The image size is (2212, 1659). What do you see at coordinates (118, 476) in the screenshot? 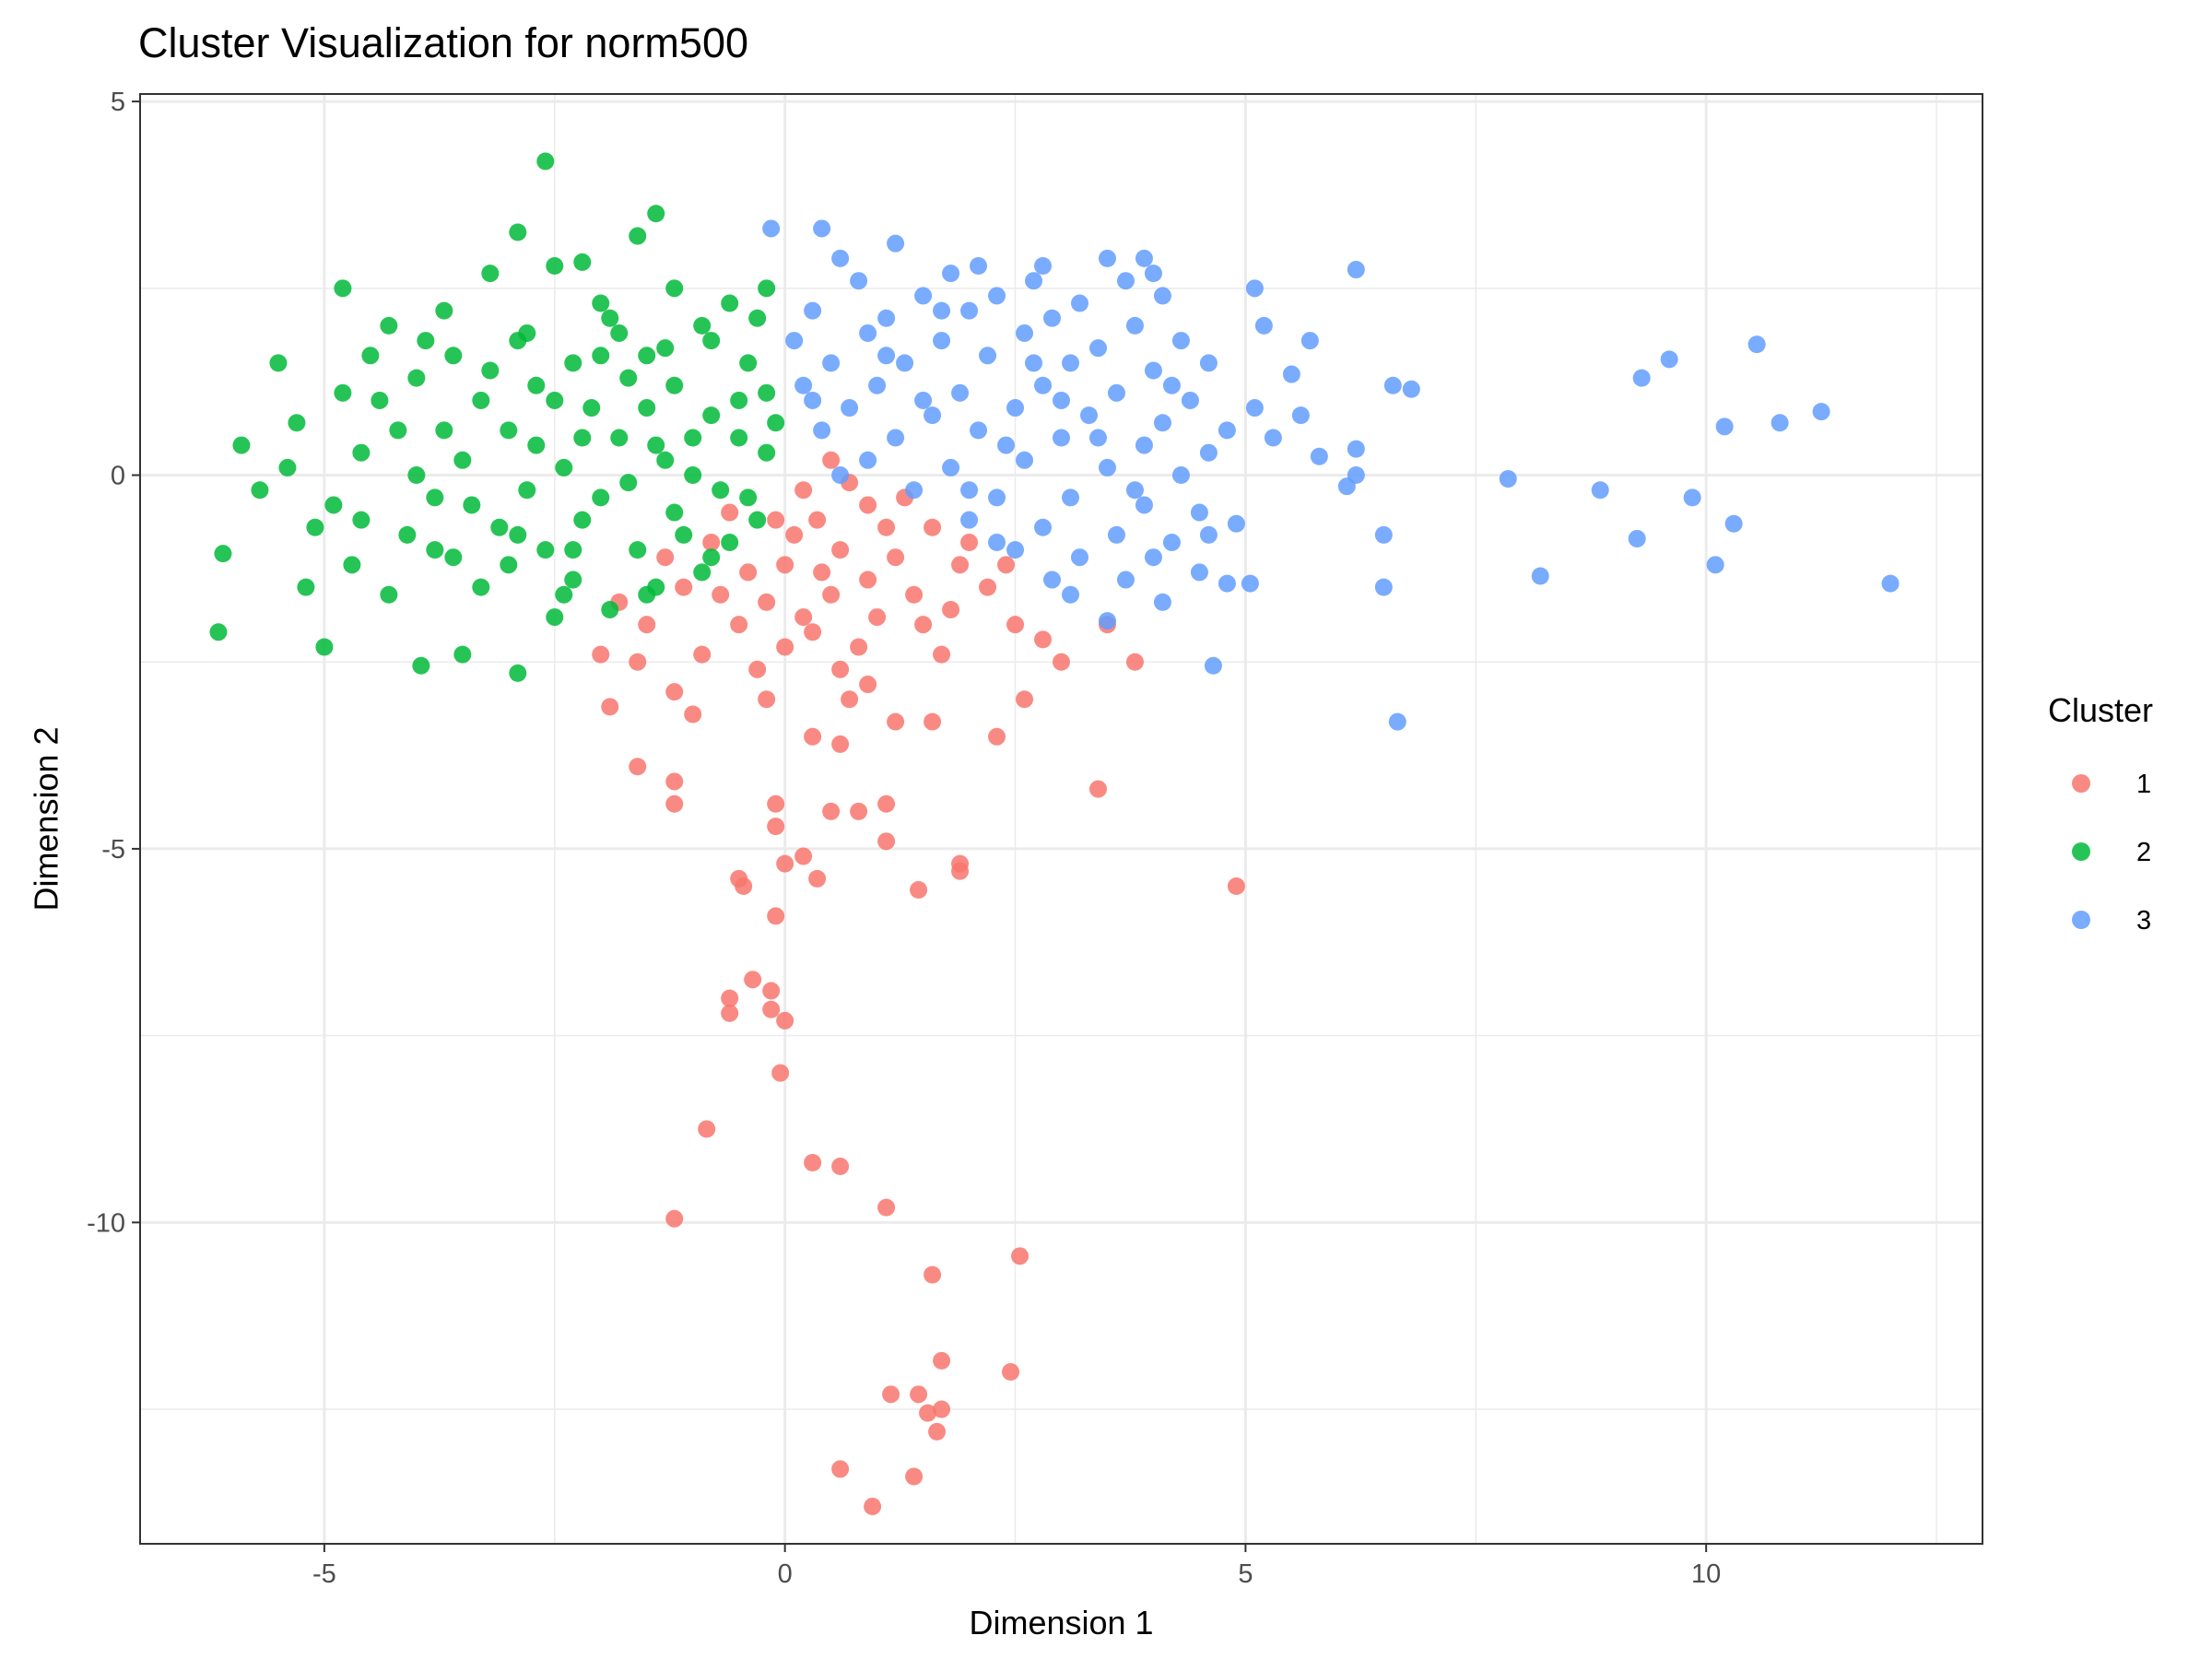
I see `y-tick-label: 0` at bounding box center [118, 476].